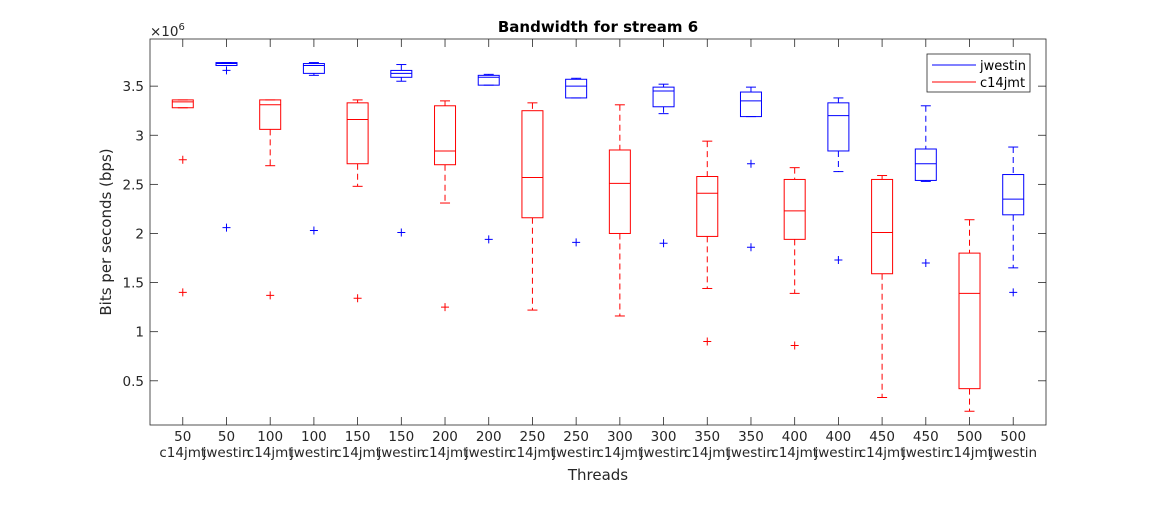 The image size is (1156, 519). Describe the element at coordinates (707, 243) in the screenshot. I see `box-group-350-c14jmt` at that location.